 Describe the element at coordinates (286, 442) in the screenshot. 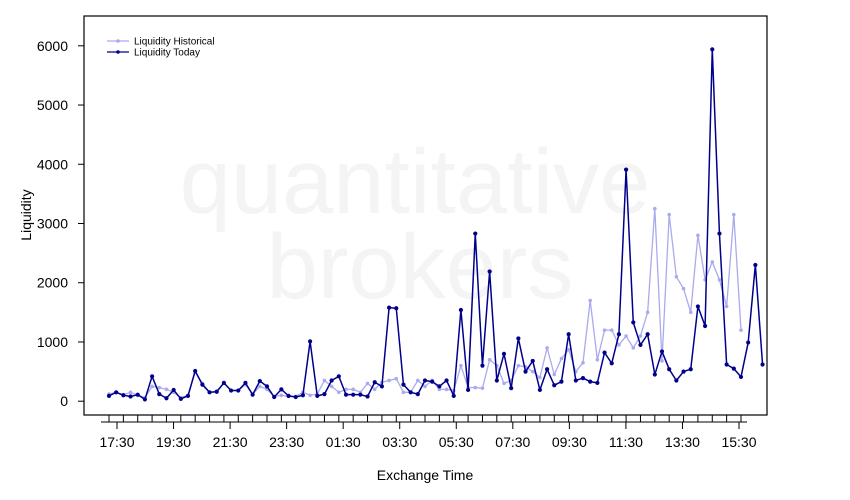

I see `x-tick-label: 23:30` at that location.